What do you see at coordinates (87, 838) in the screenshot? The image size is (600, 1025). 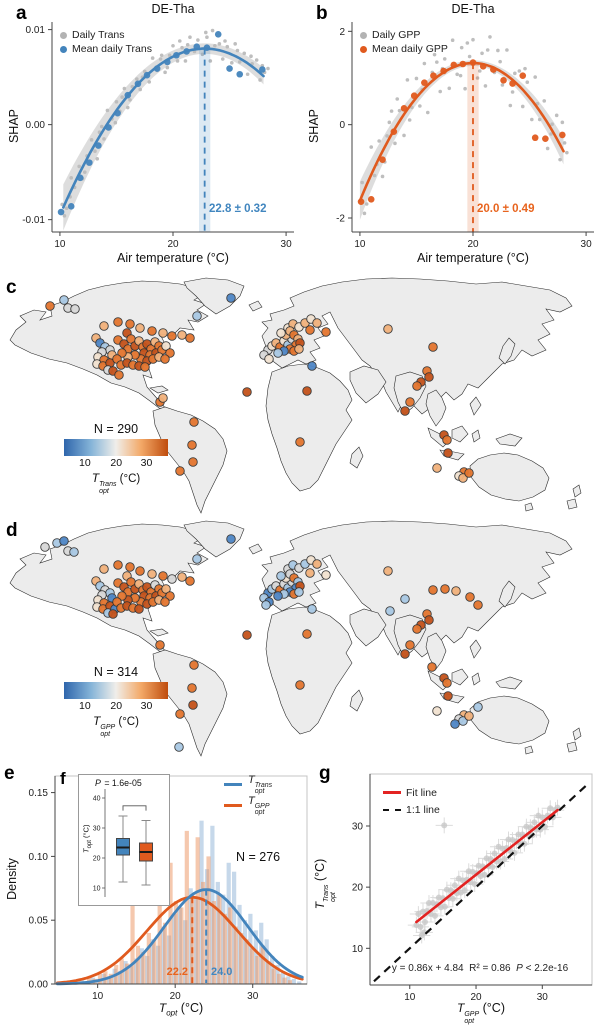 I see `y-axis-label-f: Topt (°C)` at bounding box center [87, 838].